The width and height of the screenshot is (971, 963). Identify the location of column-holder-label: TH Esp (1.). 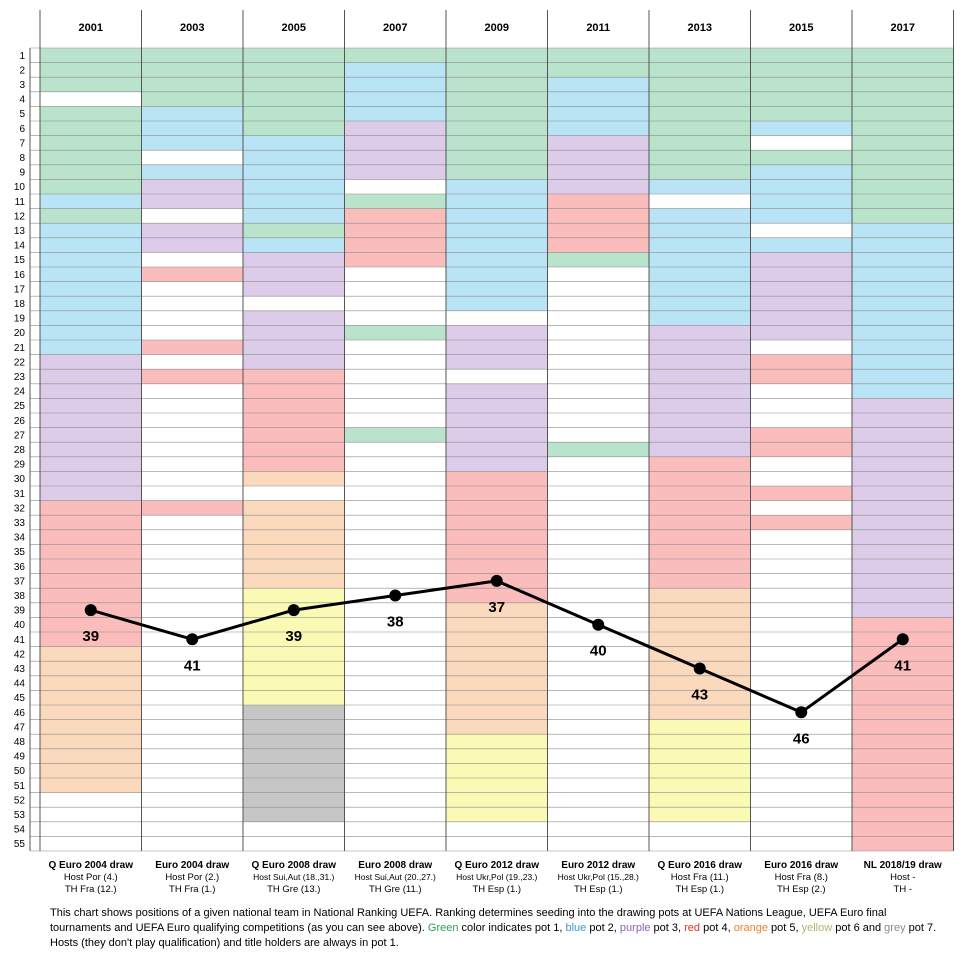
(496, 889).